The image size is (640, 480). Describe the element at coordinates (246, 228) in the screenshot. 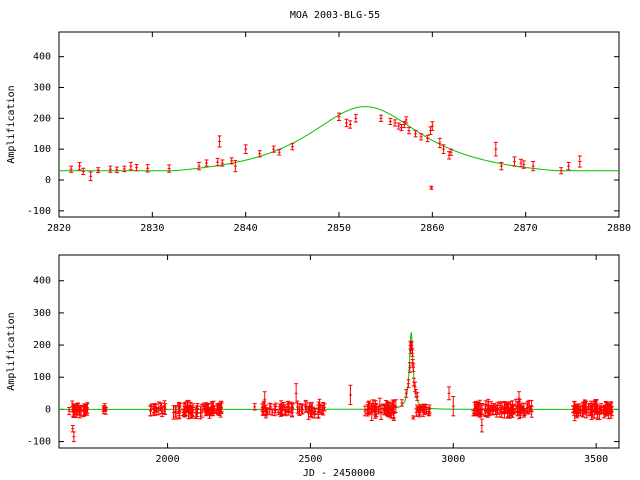

I see `x-tick-label: 2840` at that location.